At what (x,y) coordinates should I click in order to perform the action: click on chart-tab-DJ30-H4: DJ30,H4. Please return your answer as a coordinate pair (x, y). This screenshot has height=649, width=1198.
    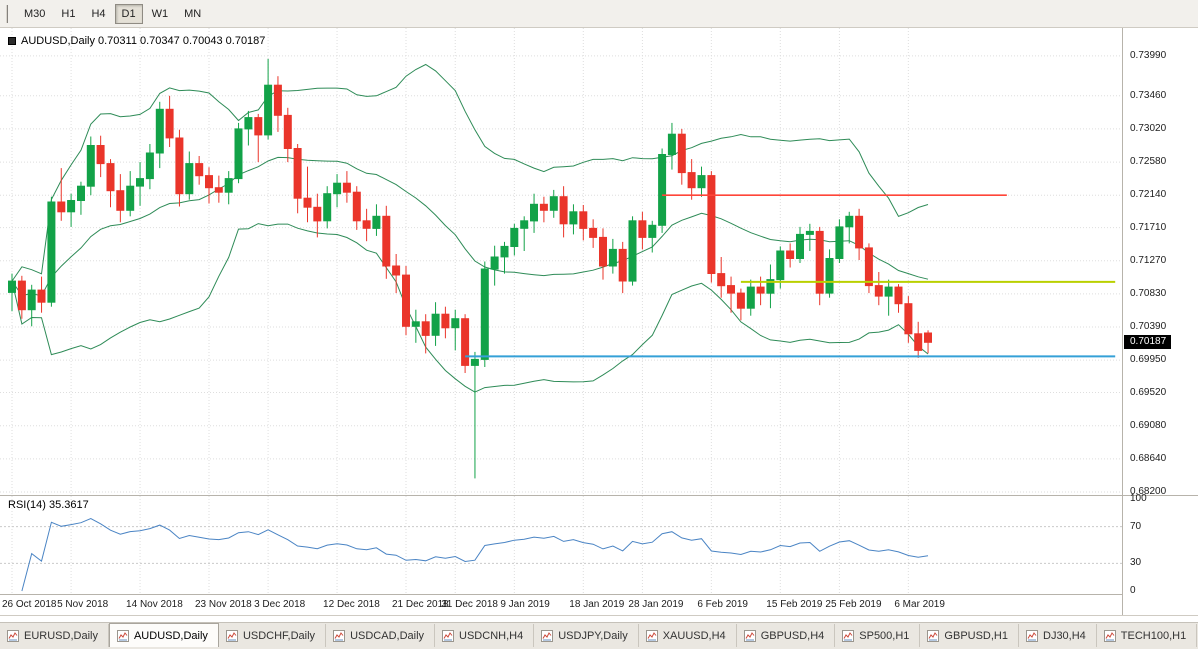
    Looking at the image, I should click on (1058, 635).